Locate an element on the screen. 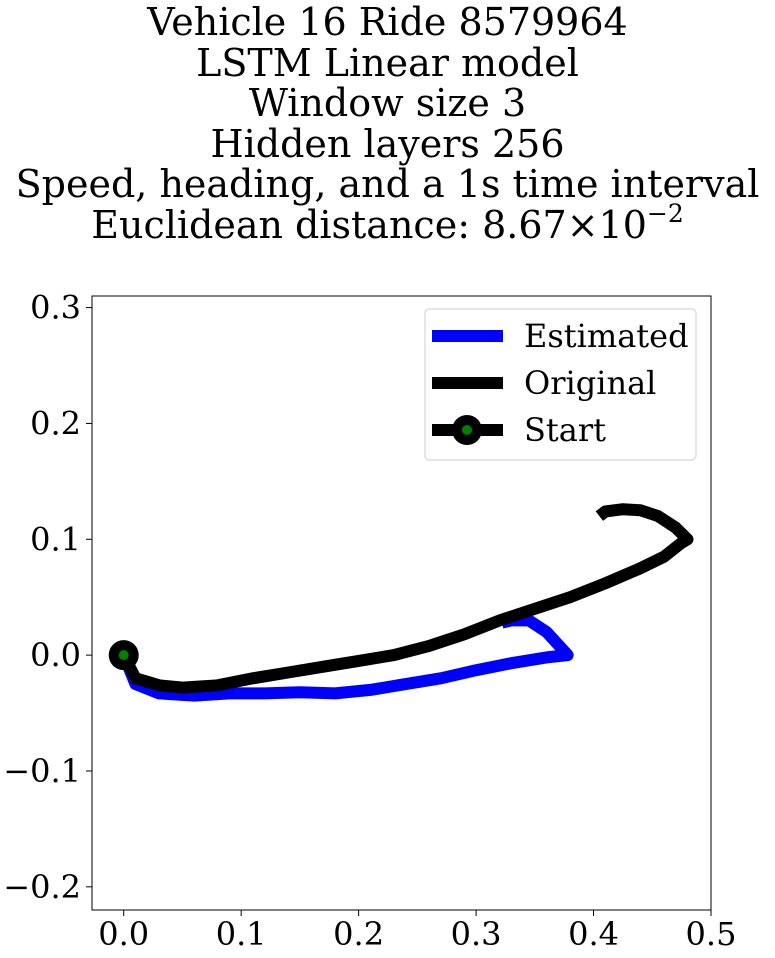 This screenshot has width=775, height=958. title-line-distance: Euclidean distance: 8.67×10−2 is located at coordinates (387, 224).